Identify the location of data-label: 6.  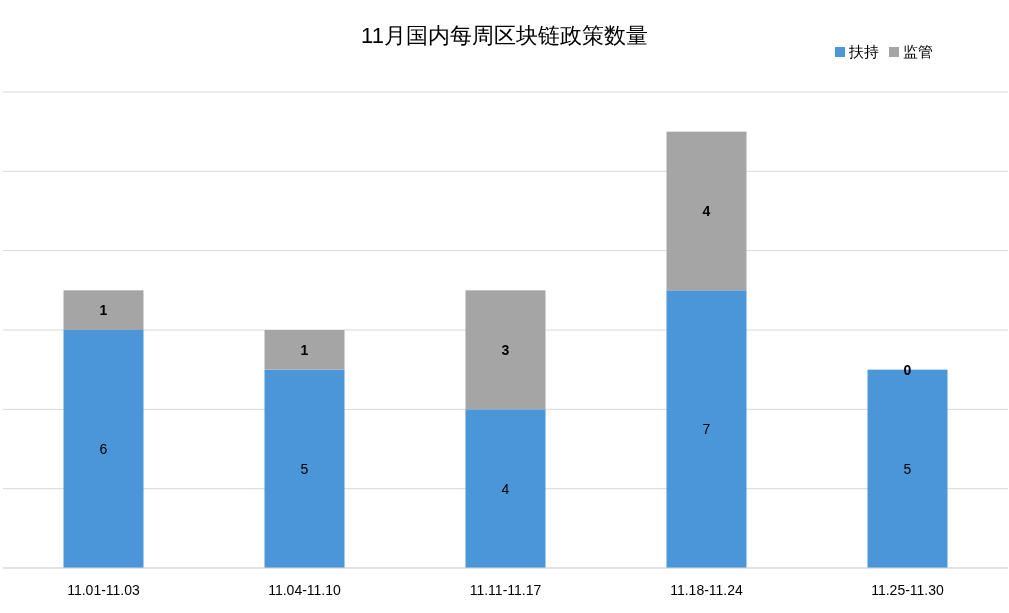
(103, 449).